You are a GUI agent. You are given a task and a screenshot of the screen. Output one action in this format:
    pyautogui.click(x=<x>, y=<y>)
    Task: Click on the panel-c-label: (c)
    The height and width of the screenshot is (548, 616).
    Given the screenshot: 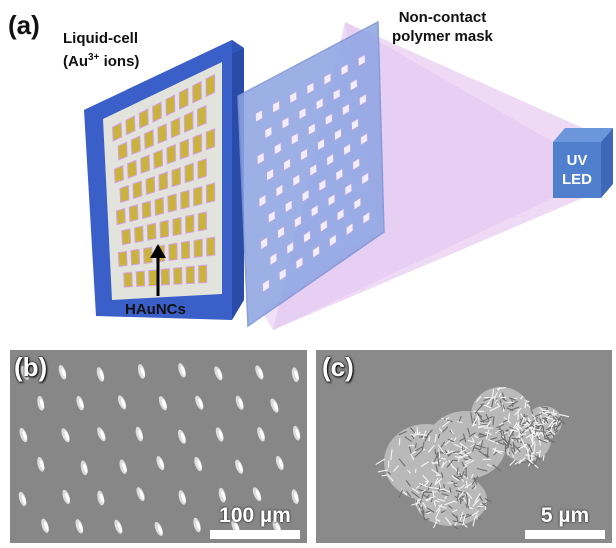 What is the action you would take?
    pyautogui.click(x=338, y=367)
    